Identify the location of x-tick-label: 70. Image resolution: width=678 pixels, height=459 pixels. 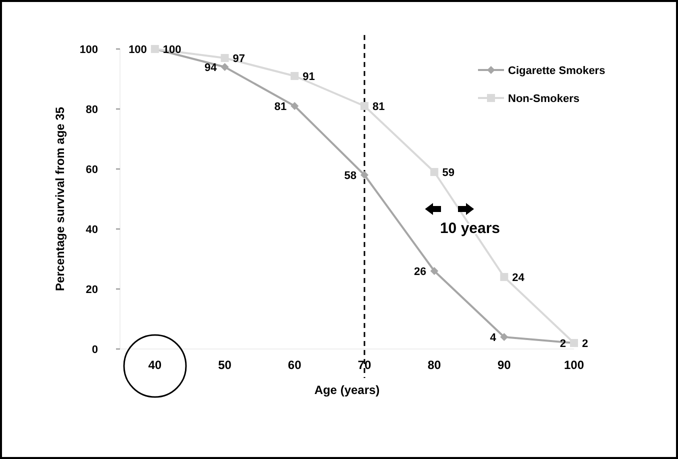
(365, 365).